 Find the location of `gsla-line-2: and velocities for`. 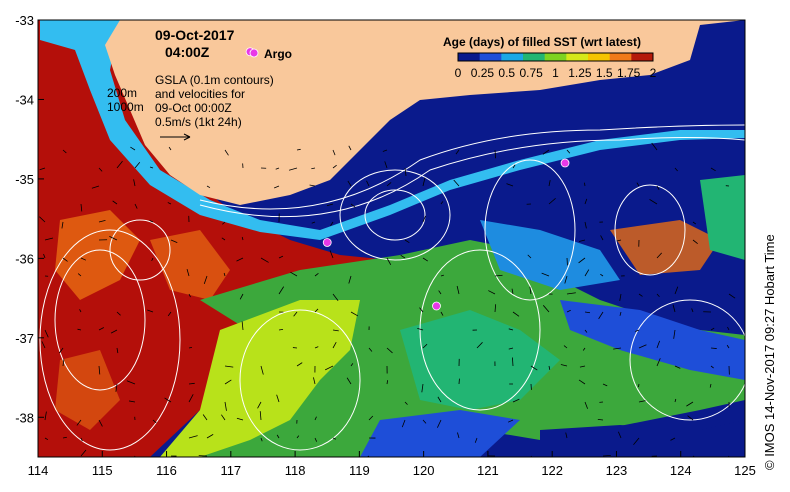

gsla-line-2: and velocities for is located at coordinates (200, 94).